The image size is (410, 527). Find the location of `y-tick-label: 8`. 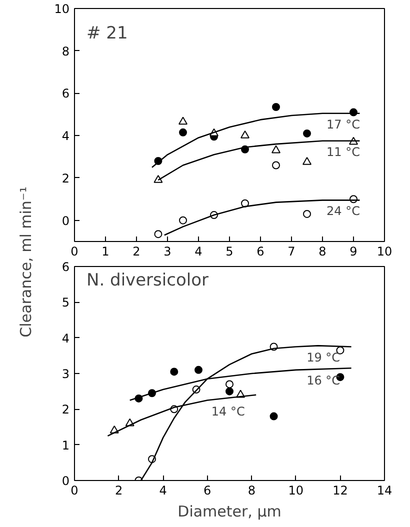

y-tick-label: 8 is located at coordinates (66, 51).